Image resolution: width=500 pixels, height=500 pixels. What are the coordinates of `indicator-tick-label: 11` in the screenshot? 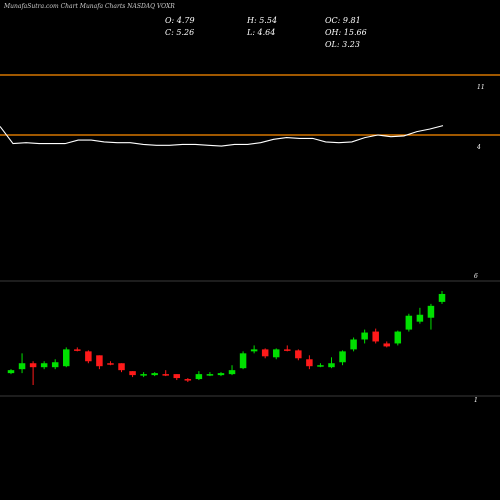 It's located at (481, 87).